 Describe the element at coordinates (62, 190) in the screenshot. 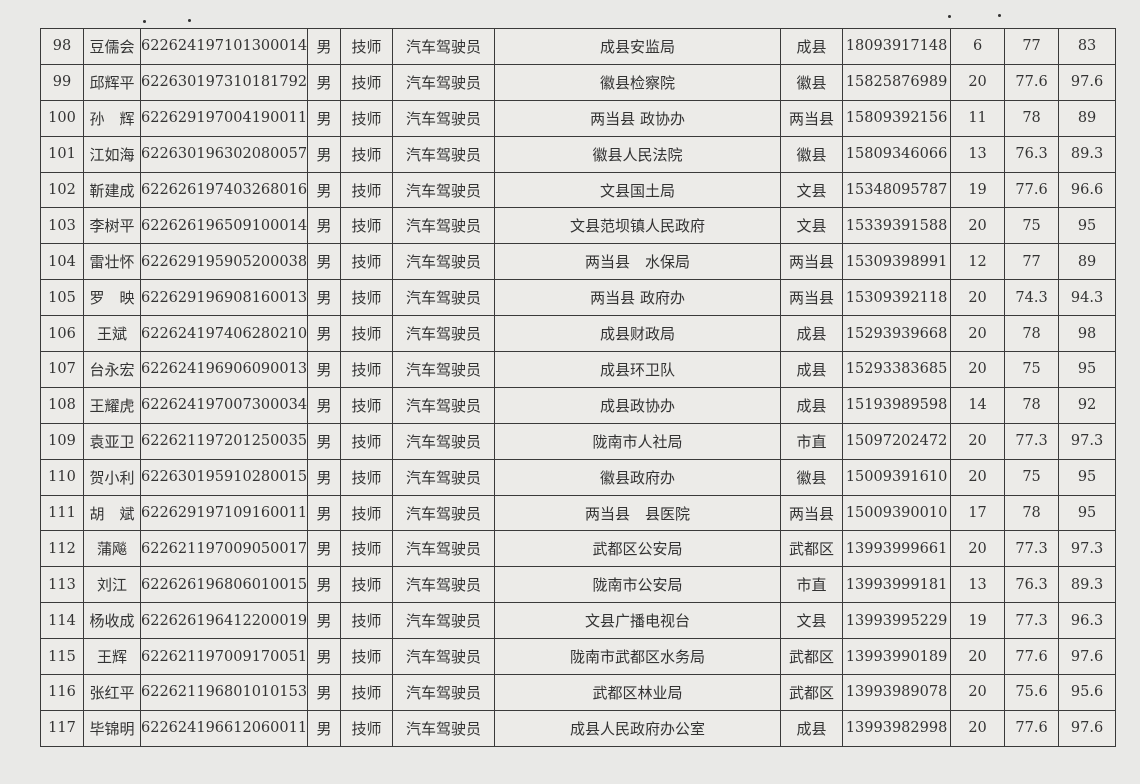

I see `row-number-cell: 102` at that location.